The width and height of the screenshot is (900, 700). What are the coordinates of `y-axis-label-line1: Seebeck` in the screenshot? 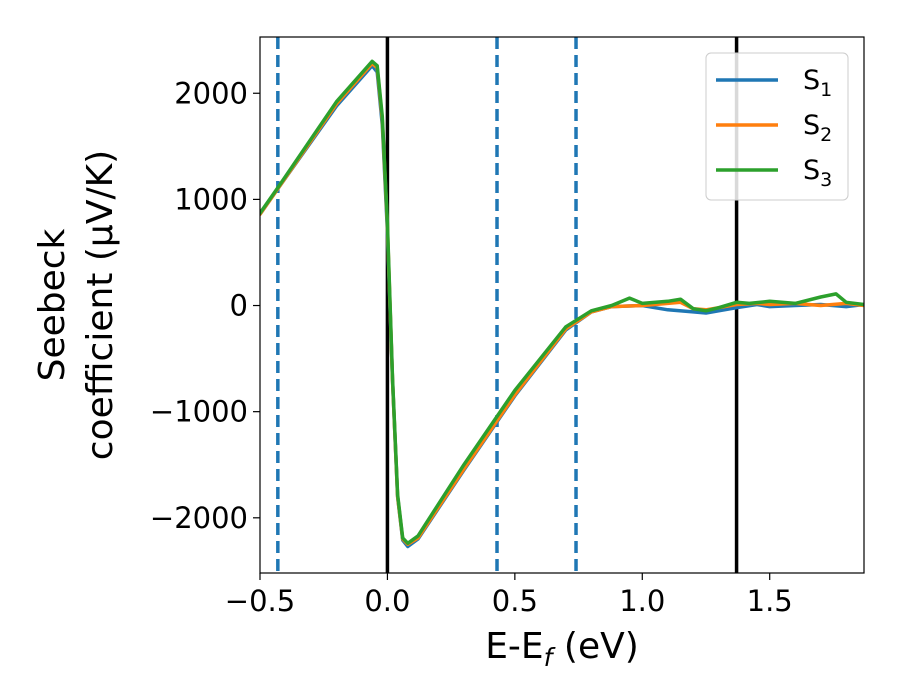 It's located at (52, 304).